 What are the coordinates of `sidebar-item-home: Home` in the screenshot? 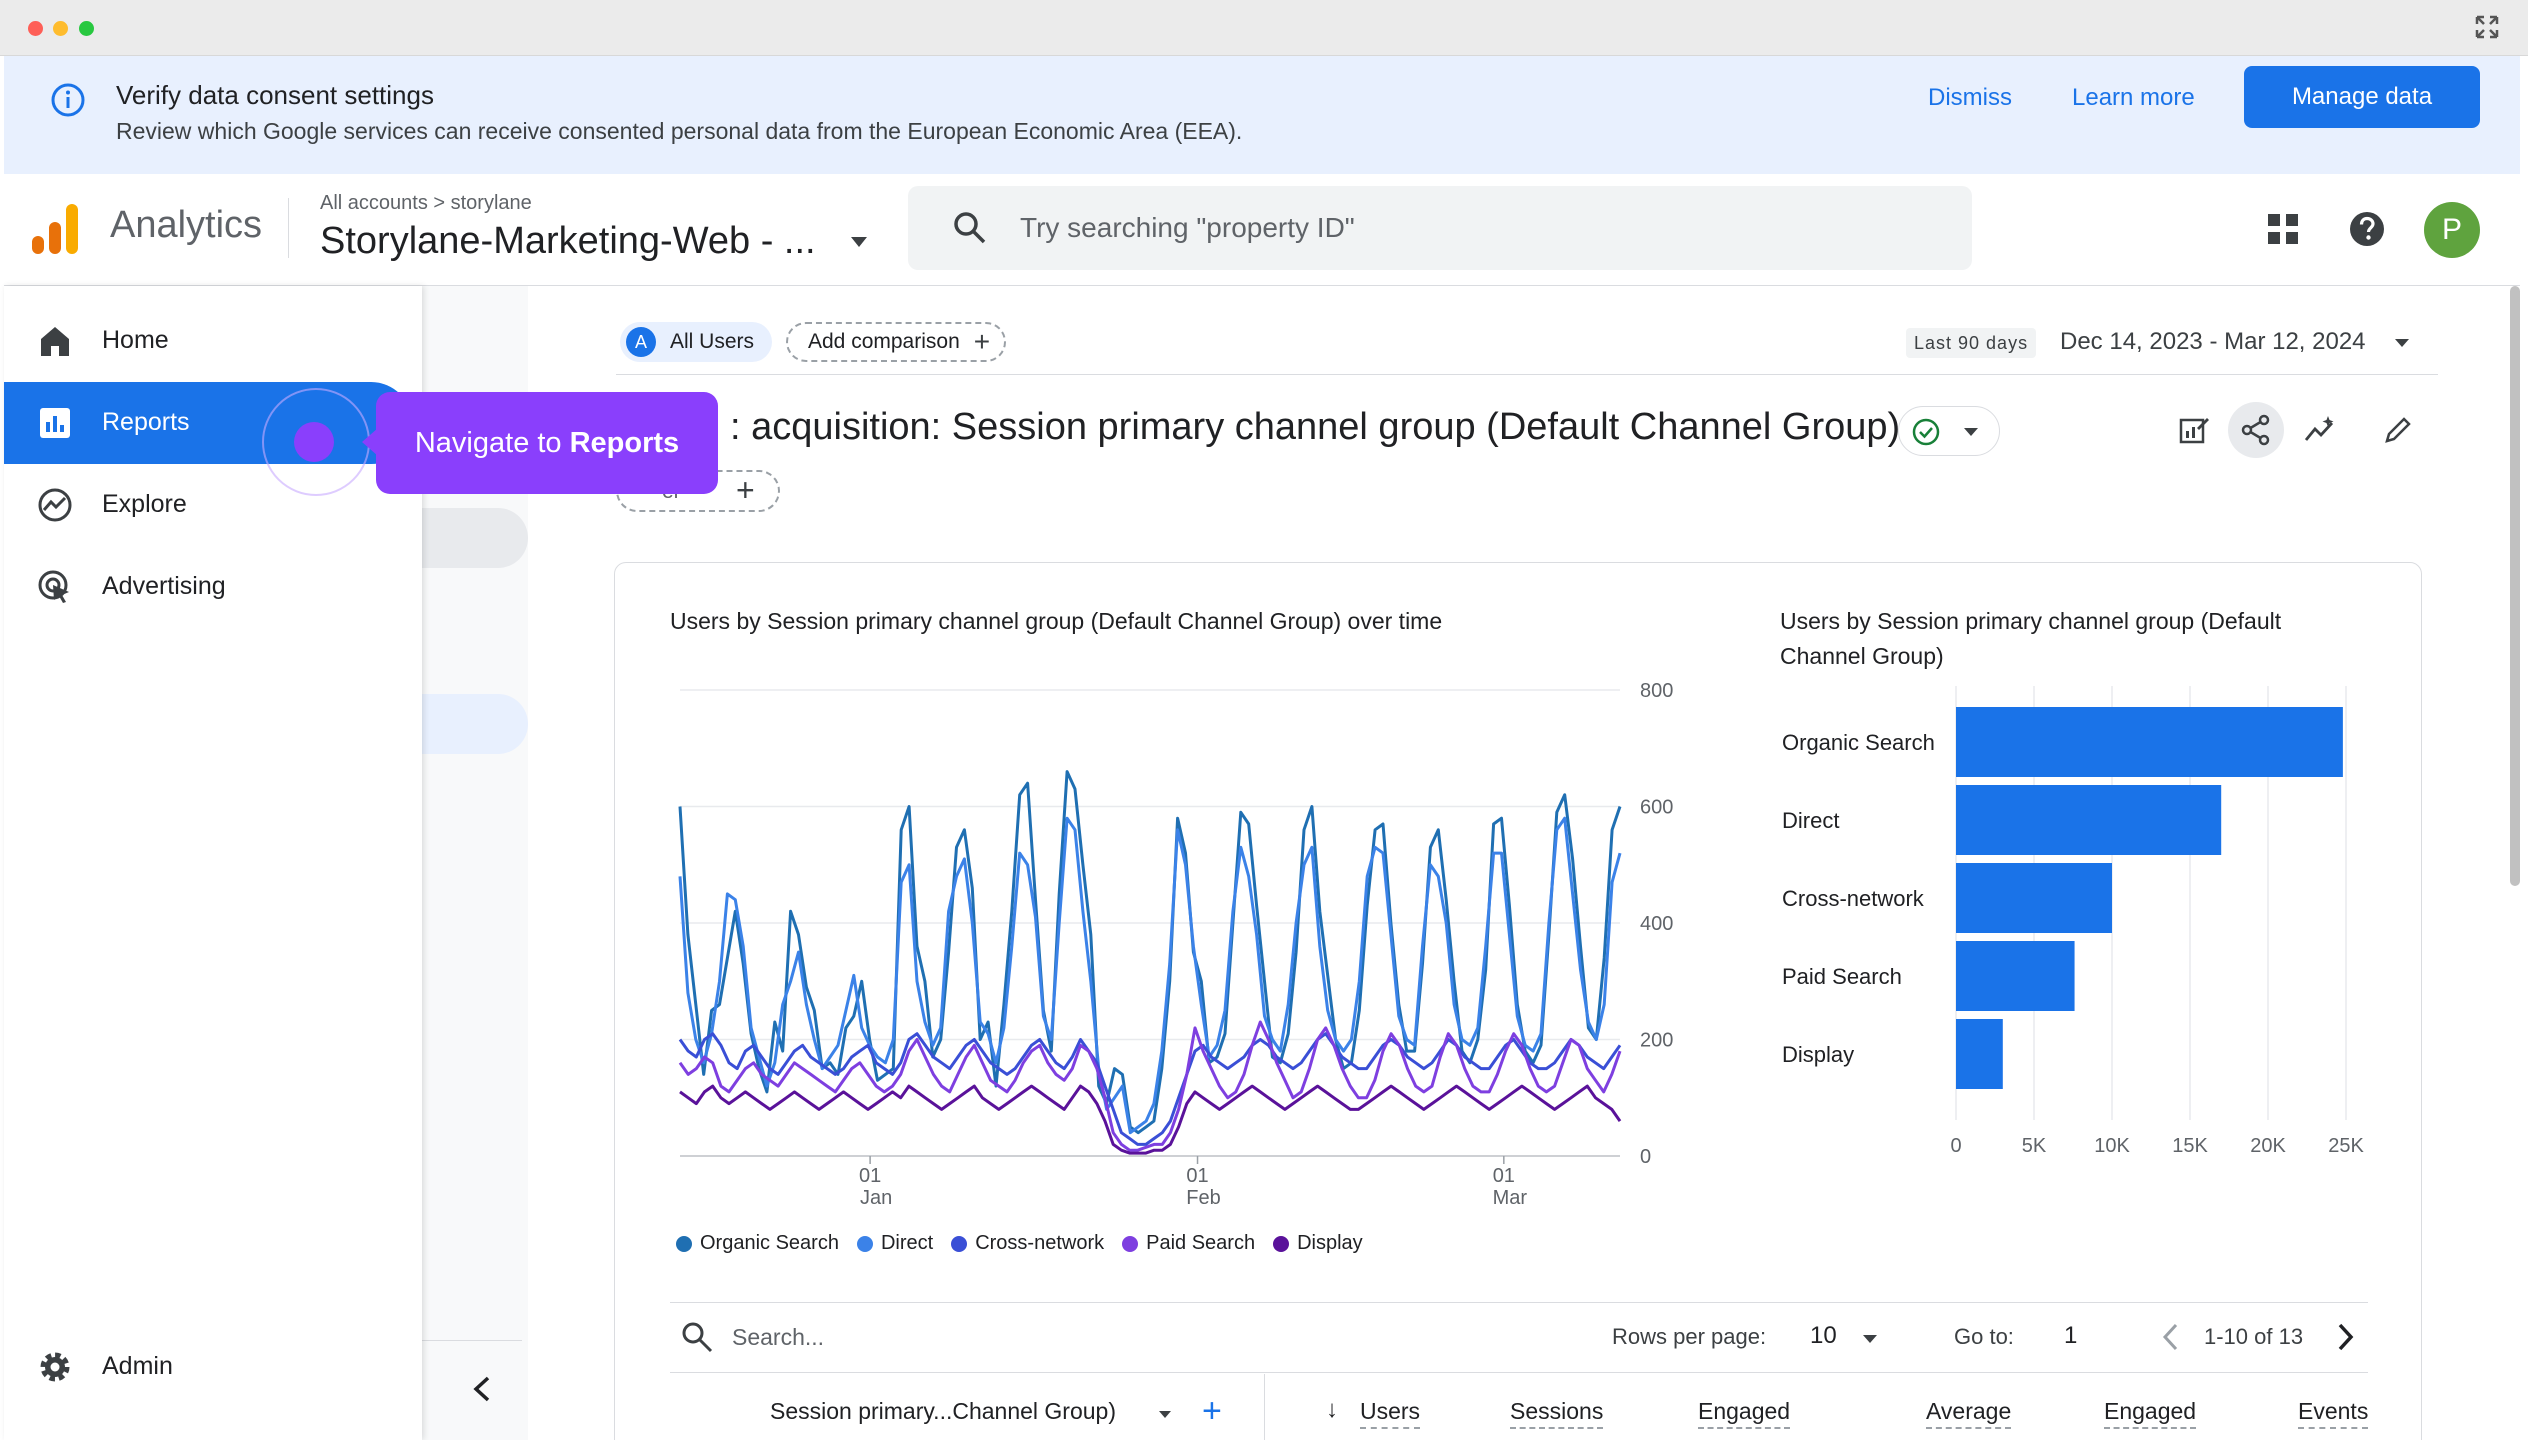 It's located at (213, 341).